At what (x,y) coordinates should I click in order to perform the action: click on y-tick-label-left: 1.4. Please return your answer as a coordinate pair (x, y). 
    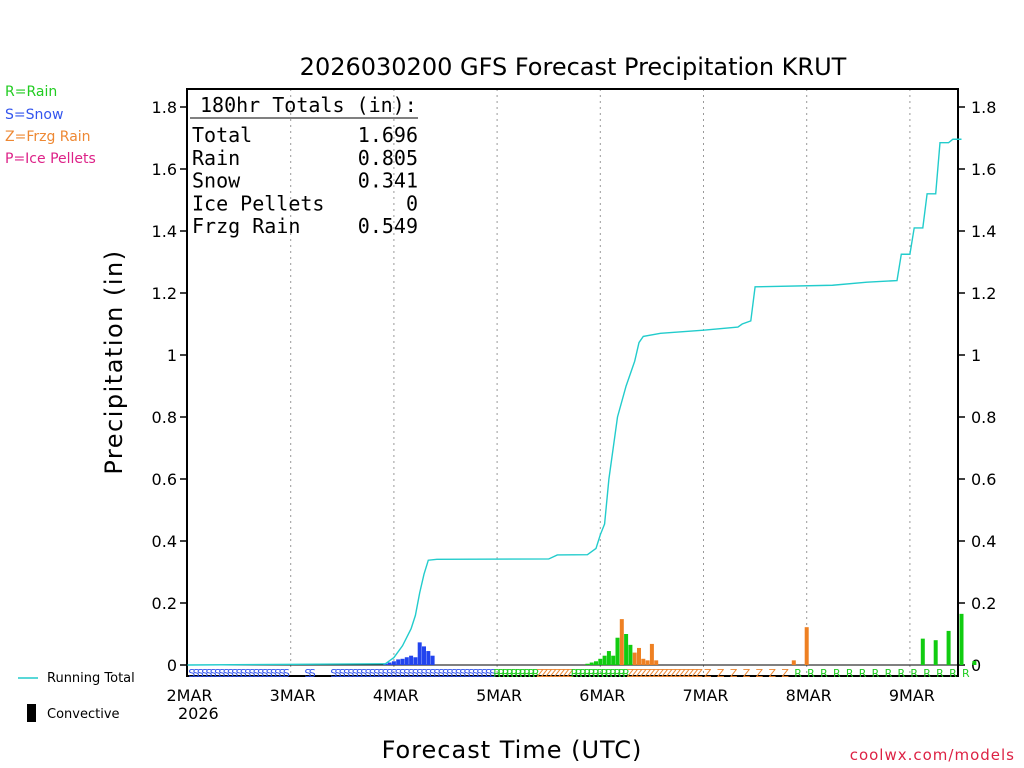
    Looking at the image, I should click on (164, 231).